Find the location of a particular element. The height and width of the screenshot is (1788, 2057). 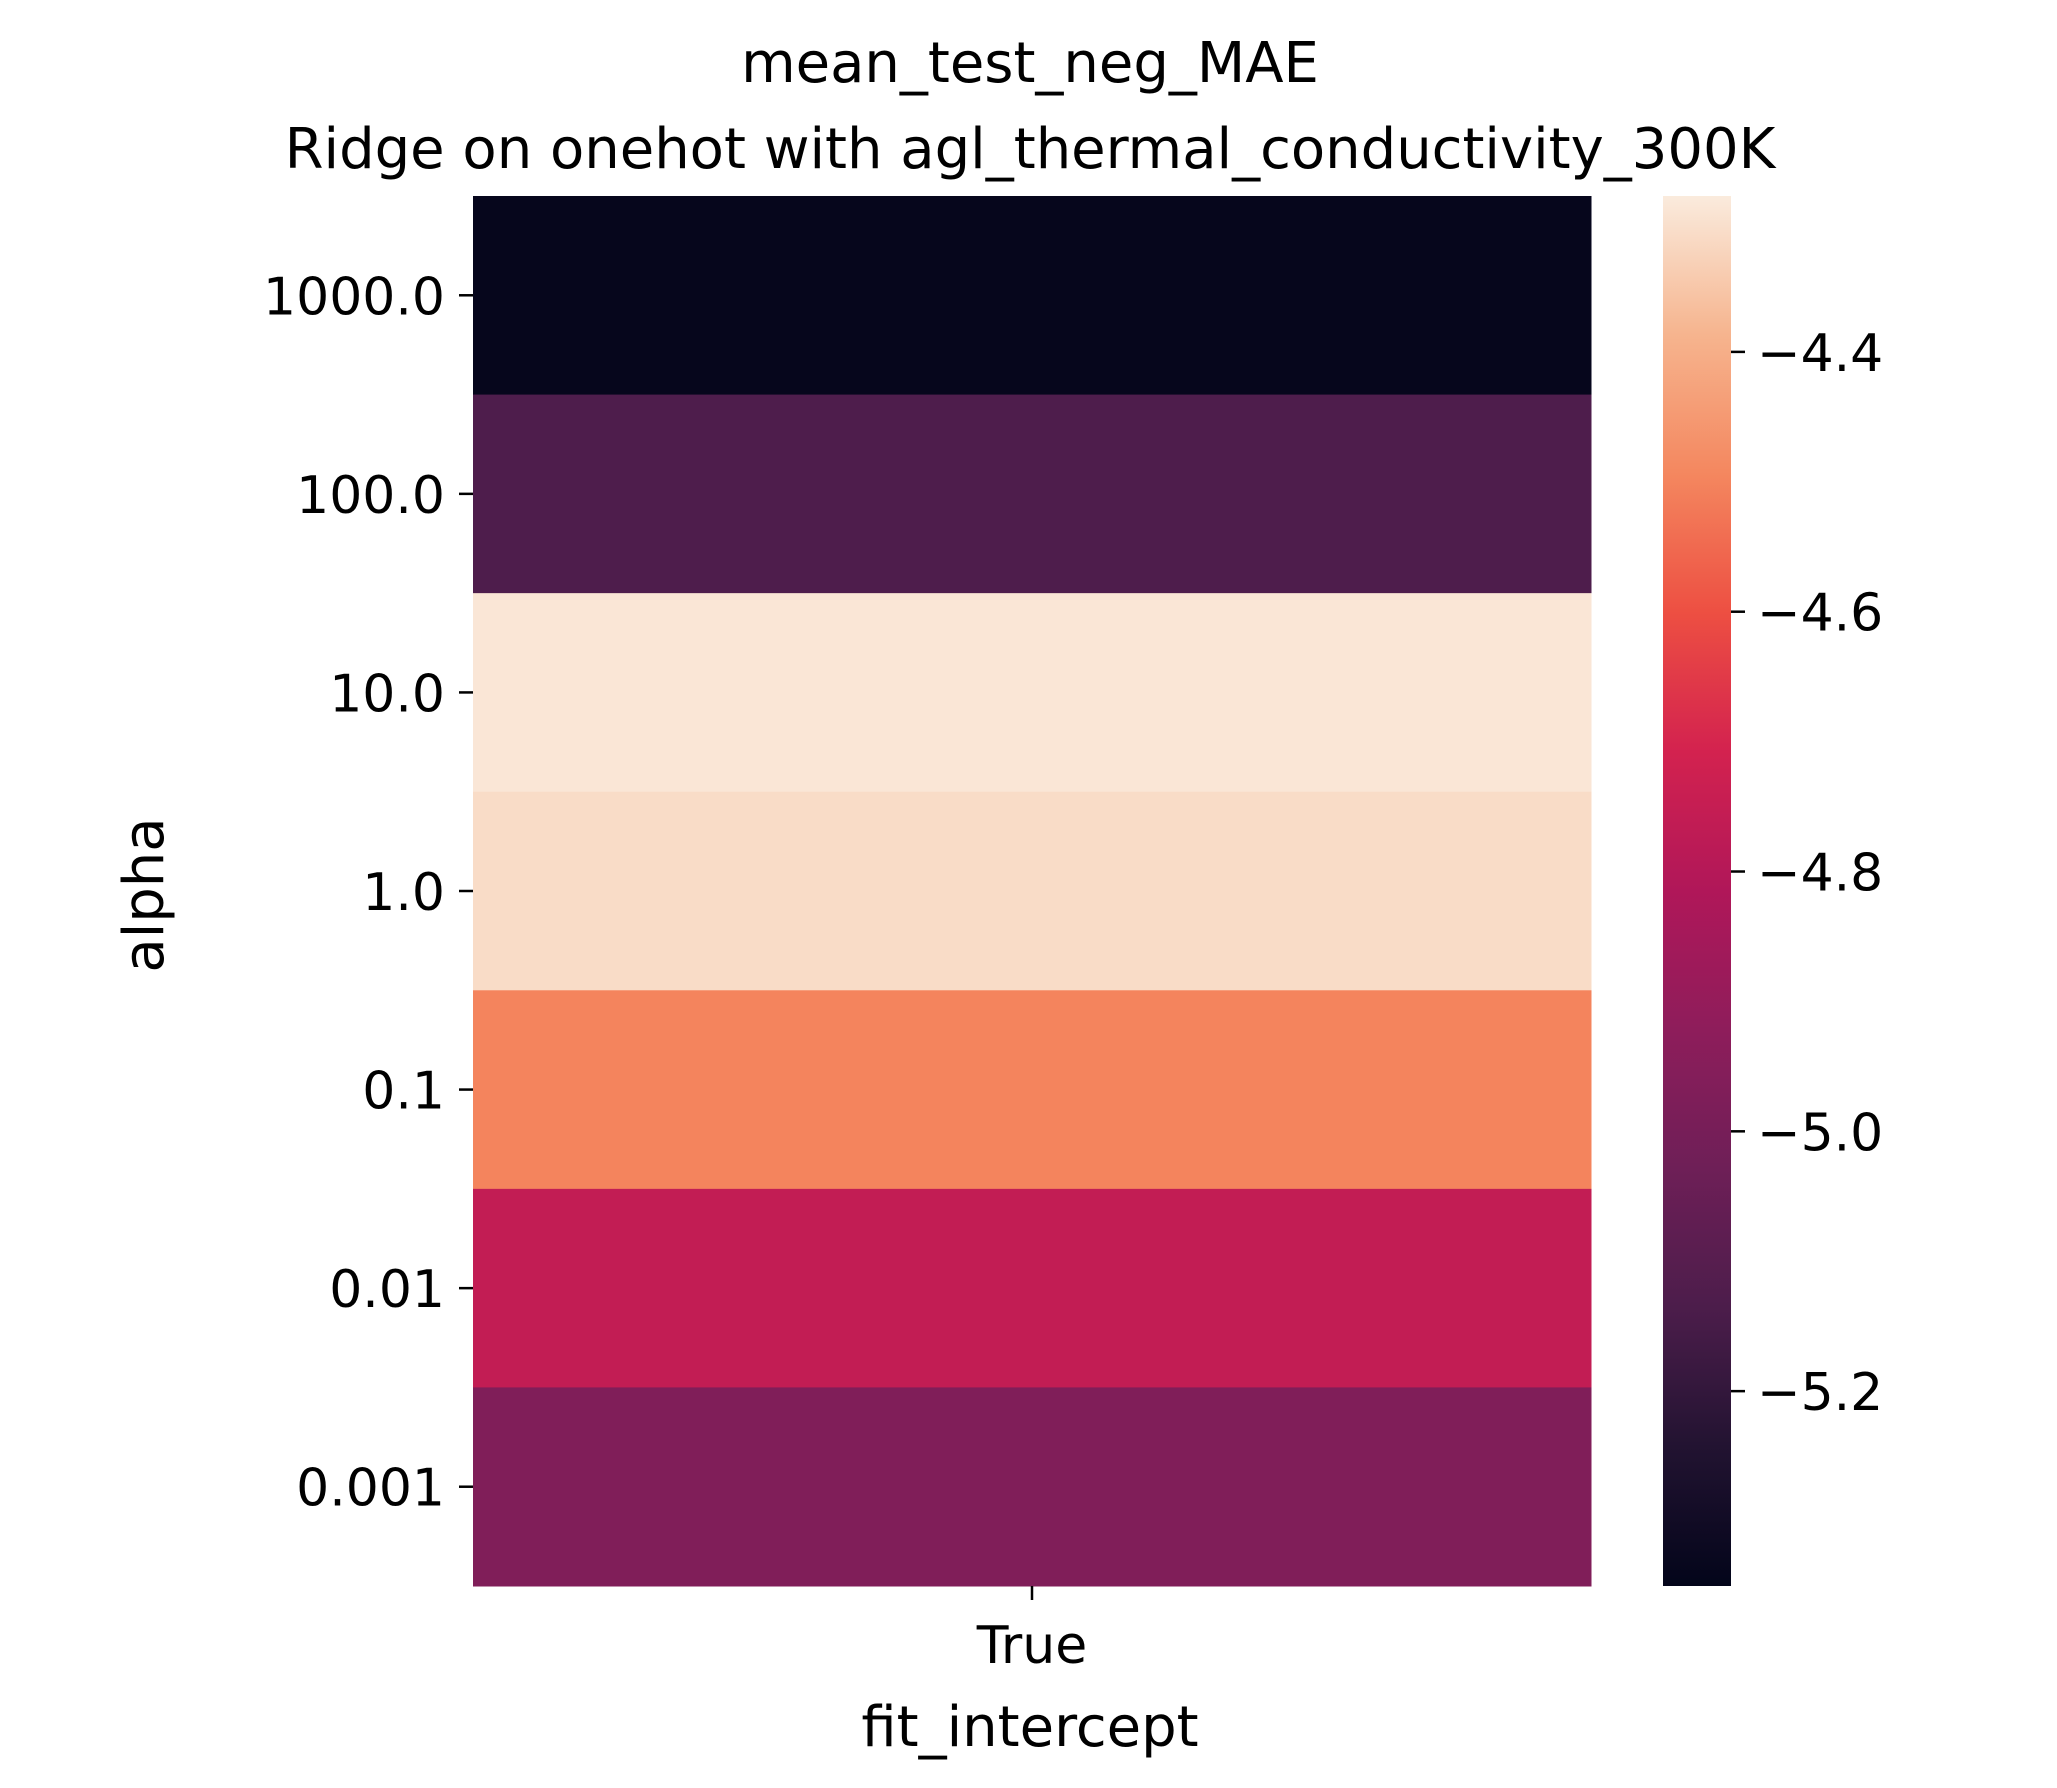

y-axis-label: alpha is located at coordinates (144, 894).